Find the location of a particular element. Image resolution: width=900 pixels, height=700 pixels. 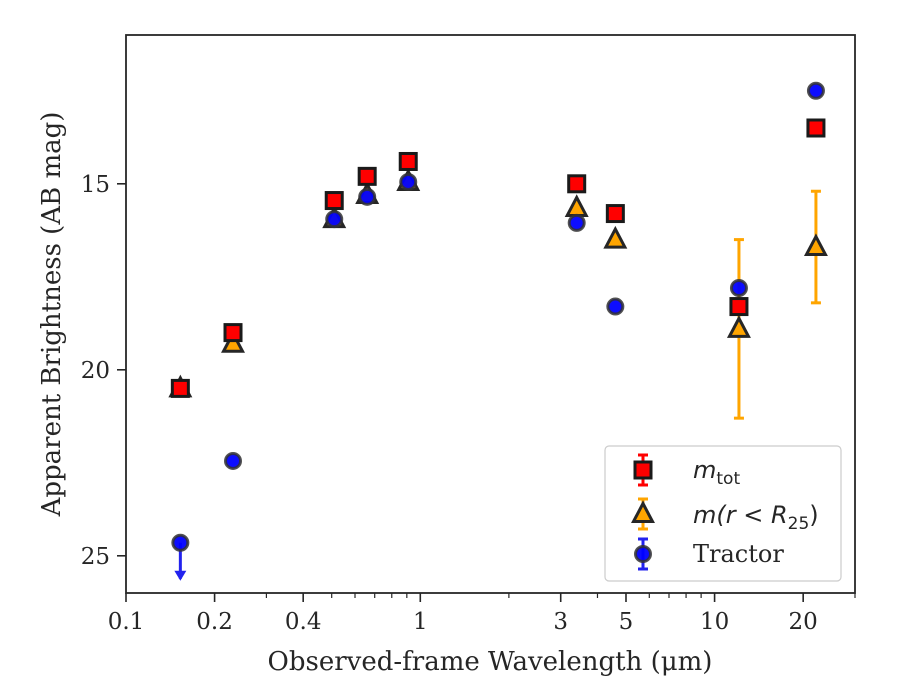

x-axis: 0.1 0.2 0.4 1 3 5 10 20 is located at coordinates (482, 614).